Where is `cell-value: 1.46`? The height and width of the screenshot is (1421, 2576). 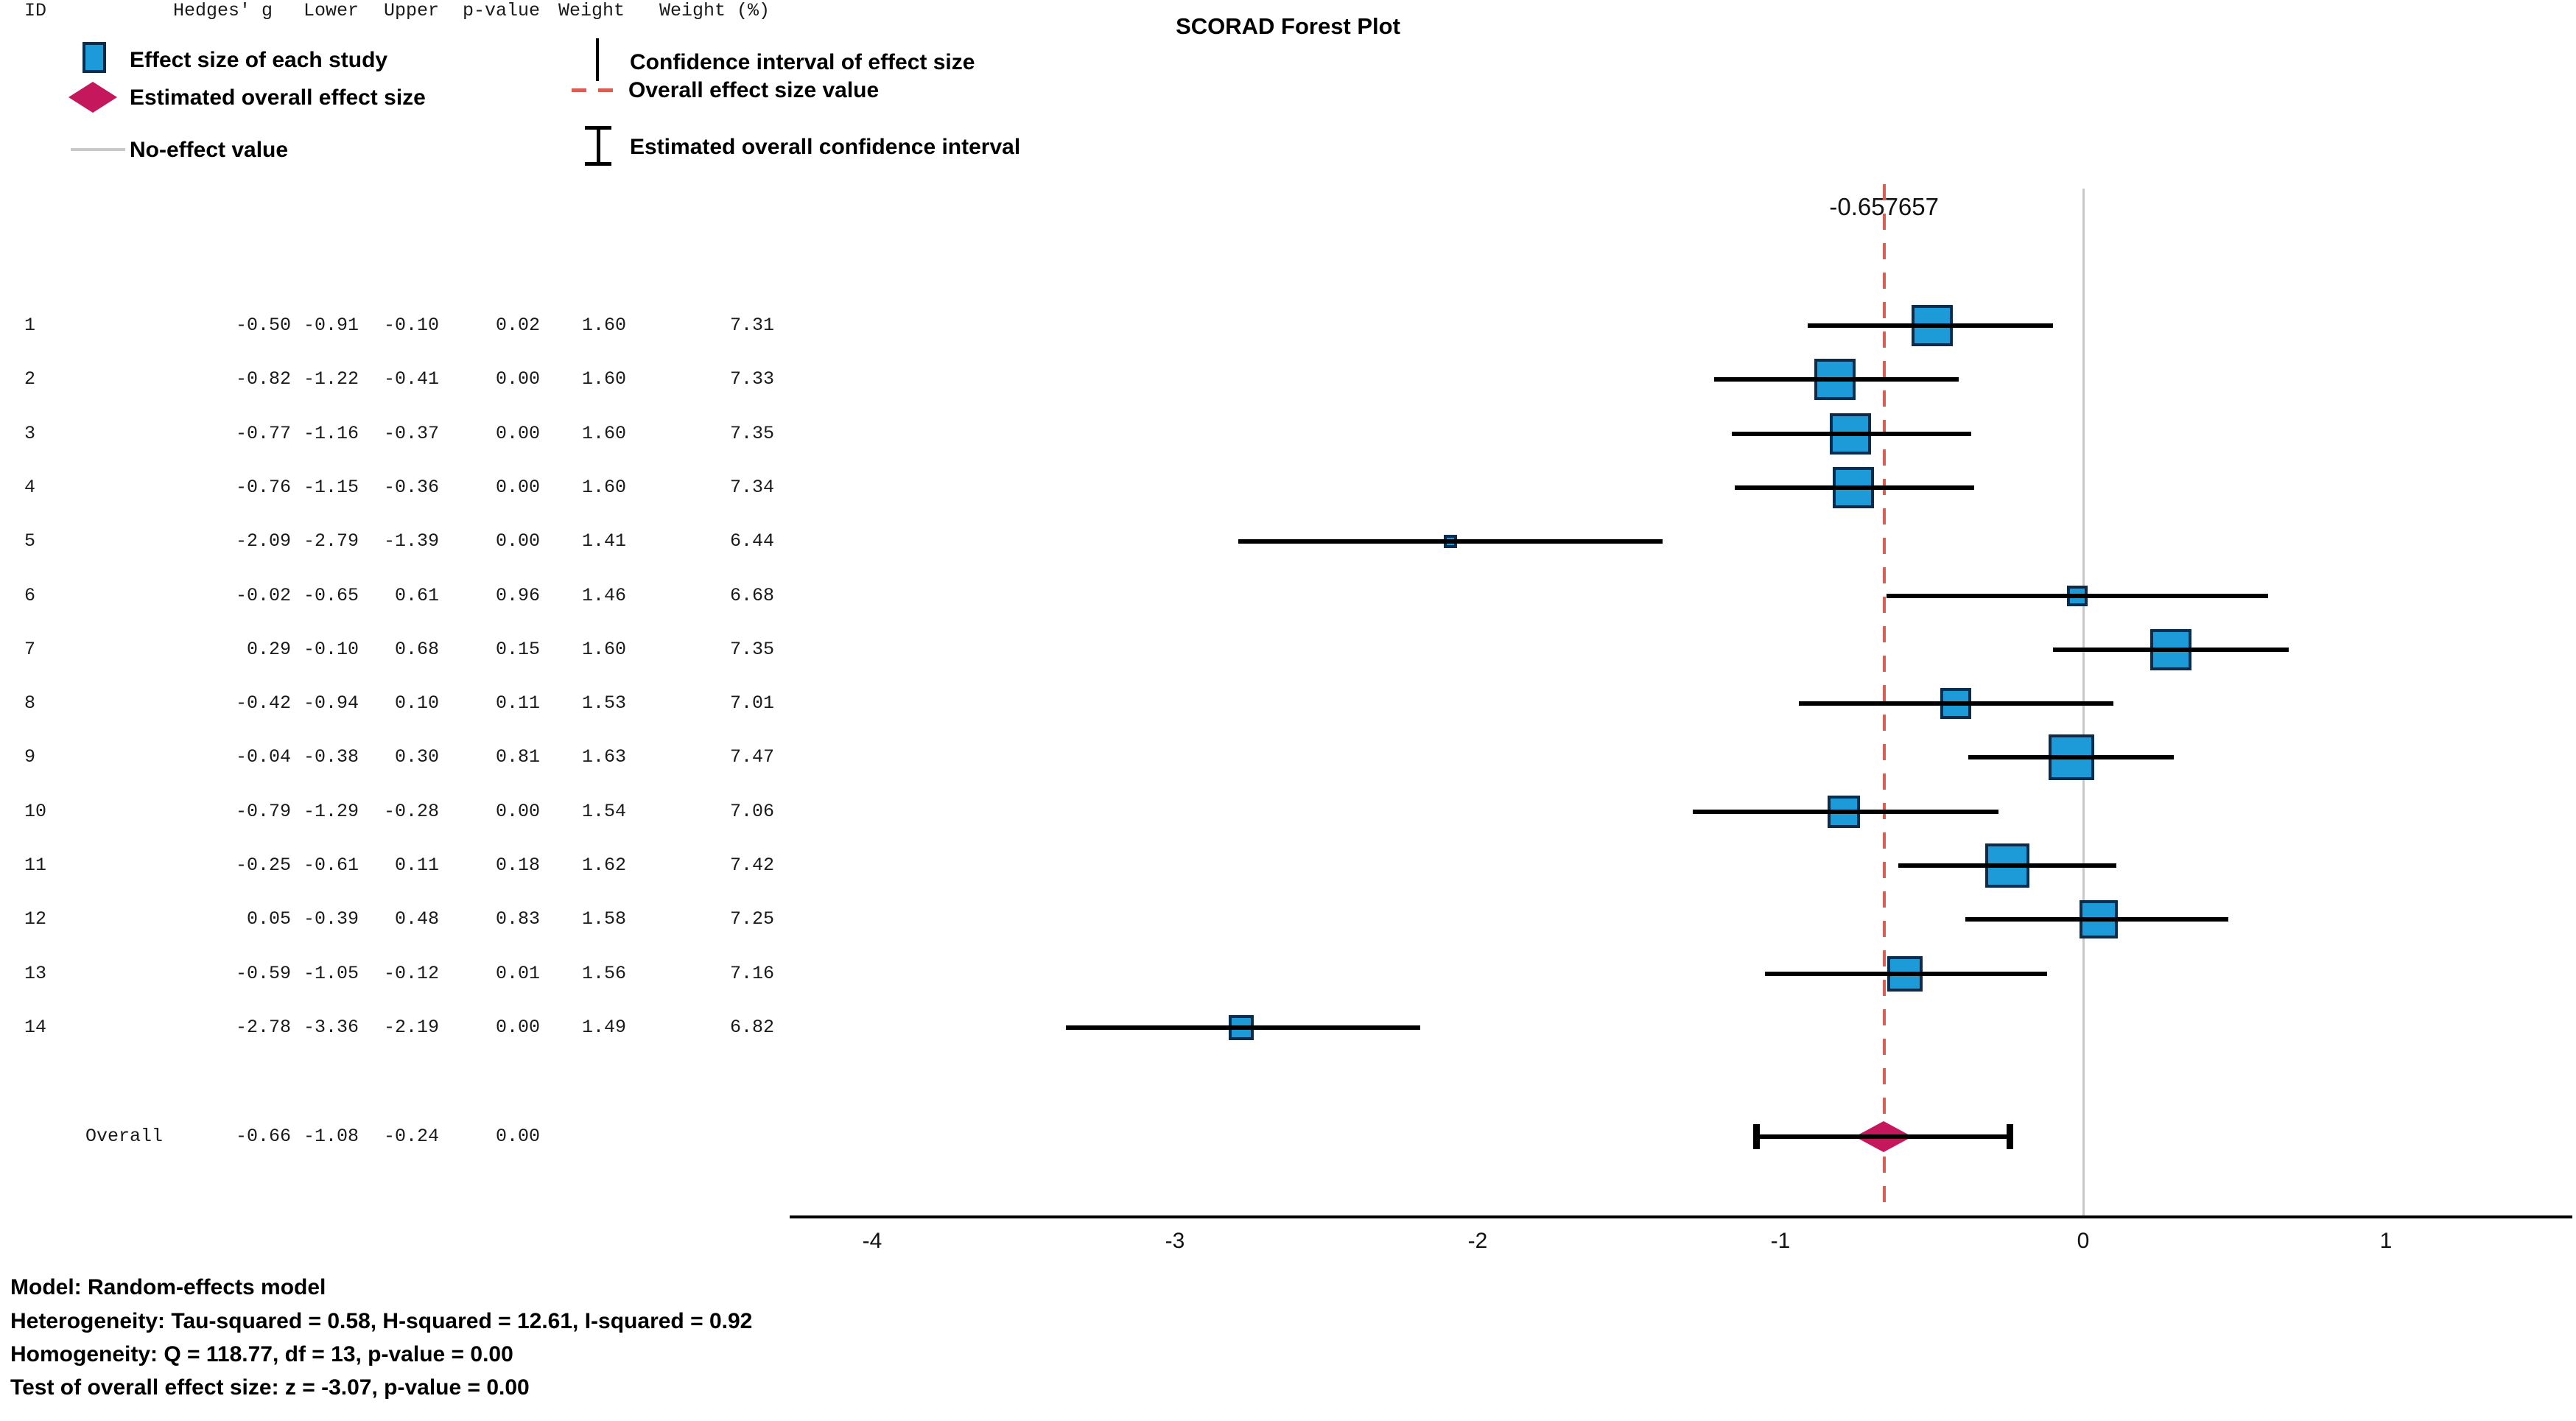
cell-value: 1.46 is located at coordinates (603, 595).